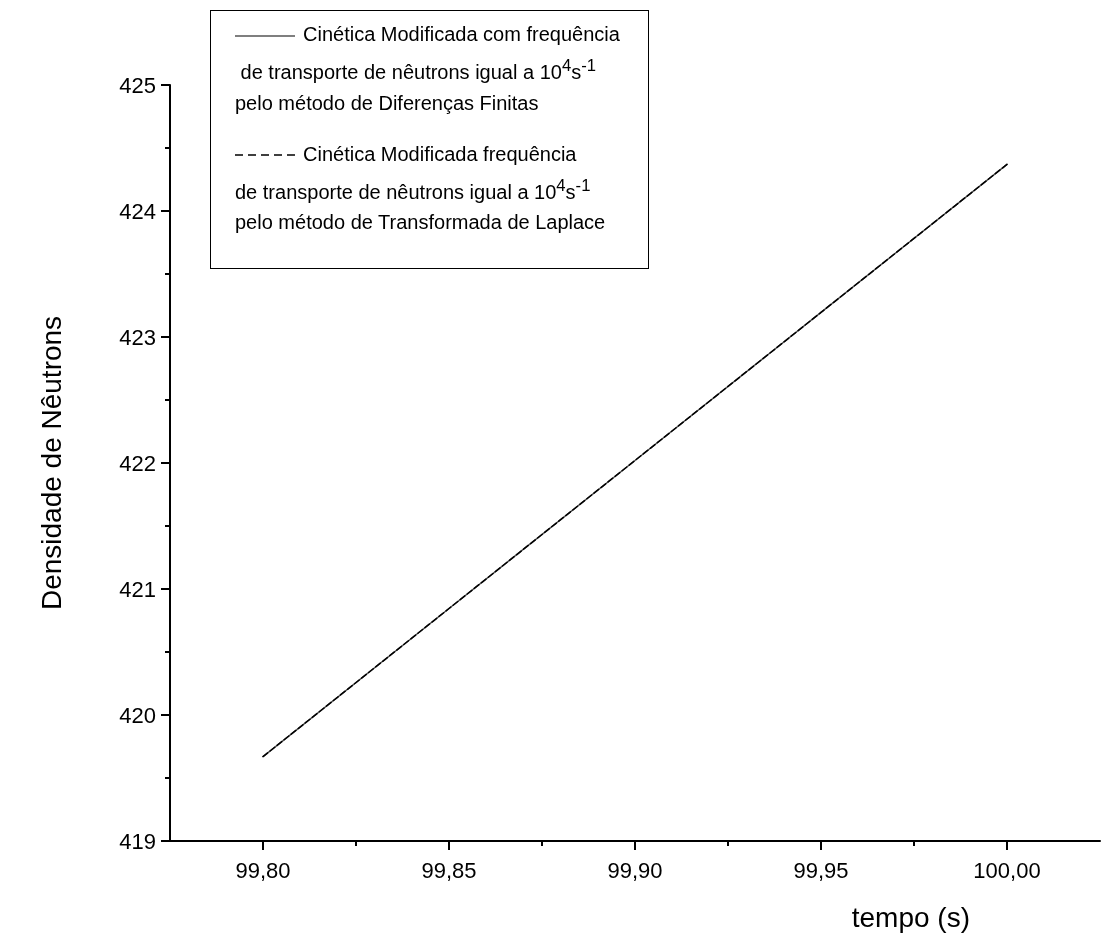 The width and height of the screenshot is (1105, 950). Describe the element at coordinates (137, 463) in the screenshot. I see `y-tick-label: 422` at that location.